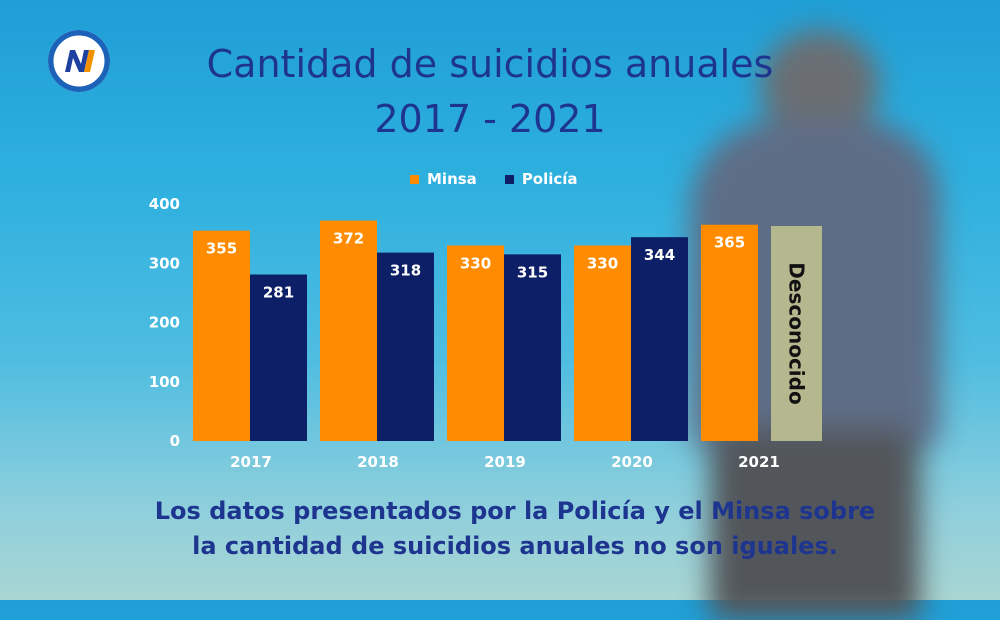 The image size is (1000, 620). I want to click on unknown-bar-label: Desconocido, so click(797, 333).